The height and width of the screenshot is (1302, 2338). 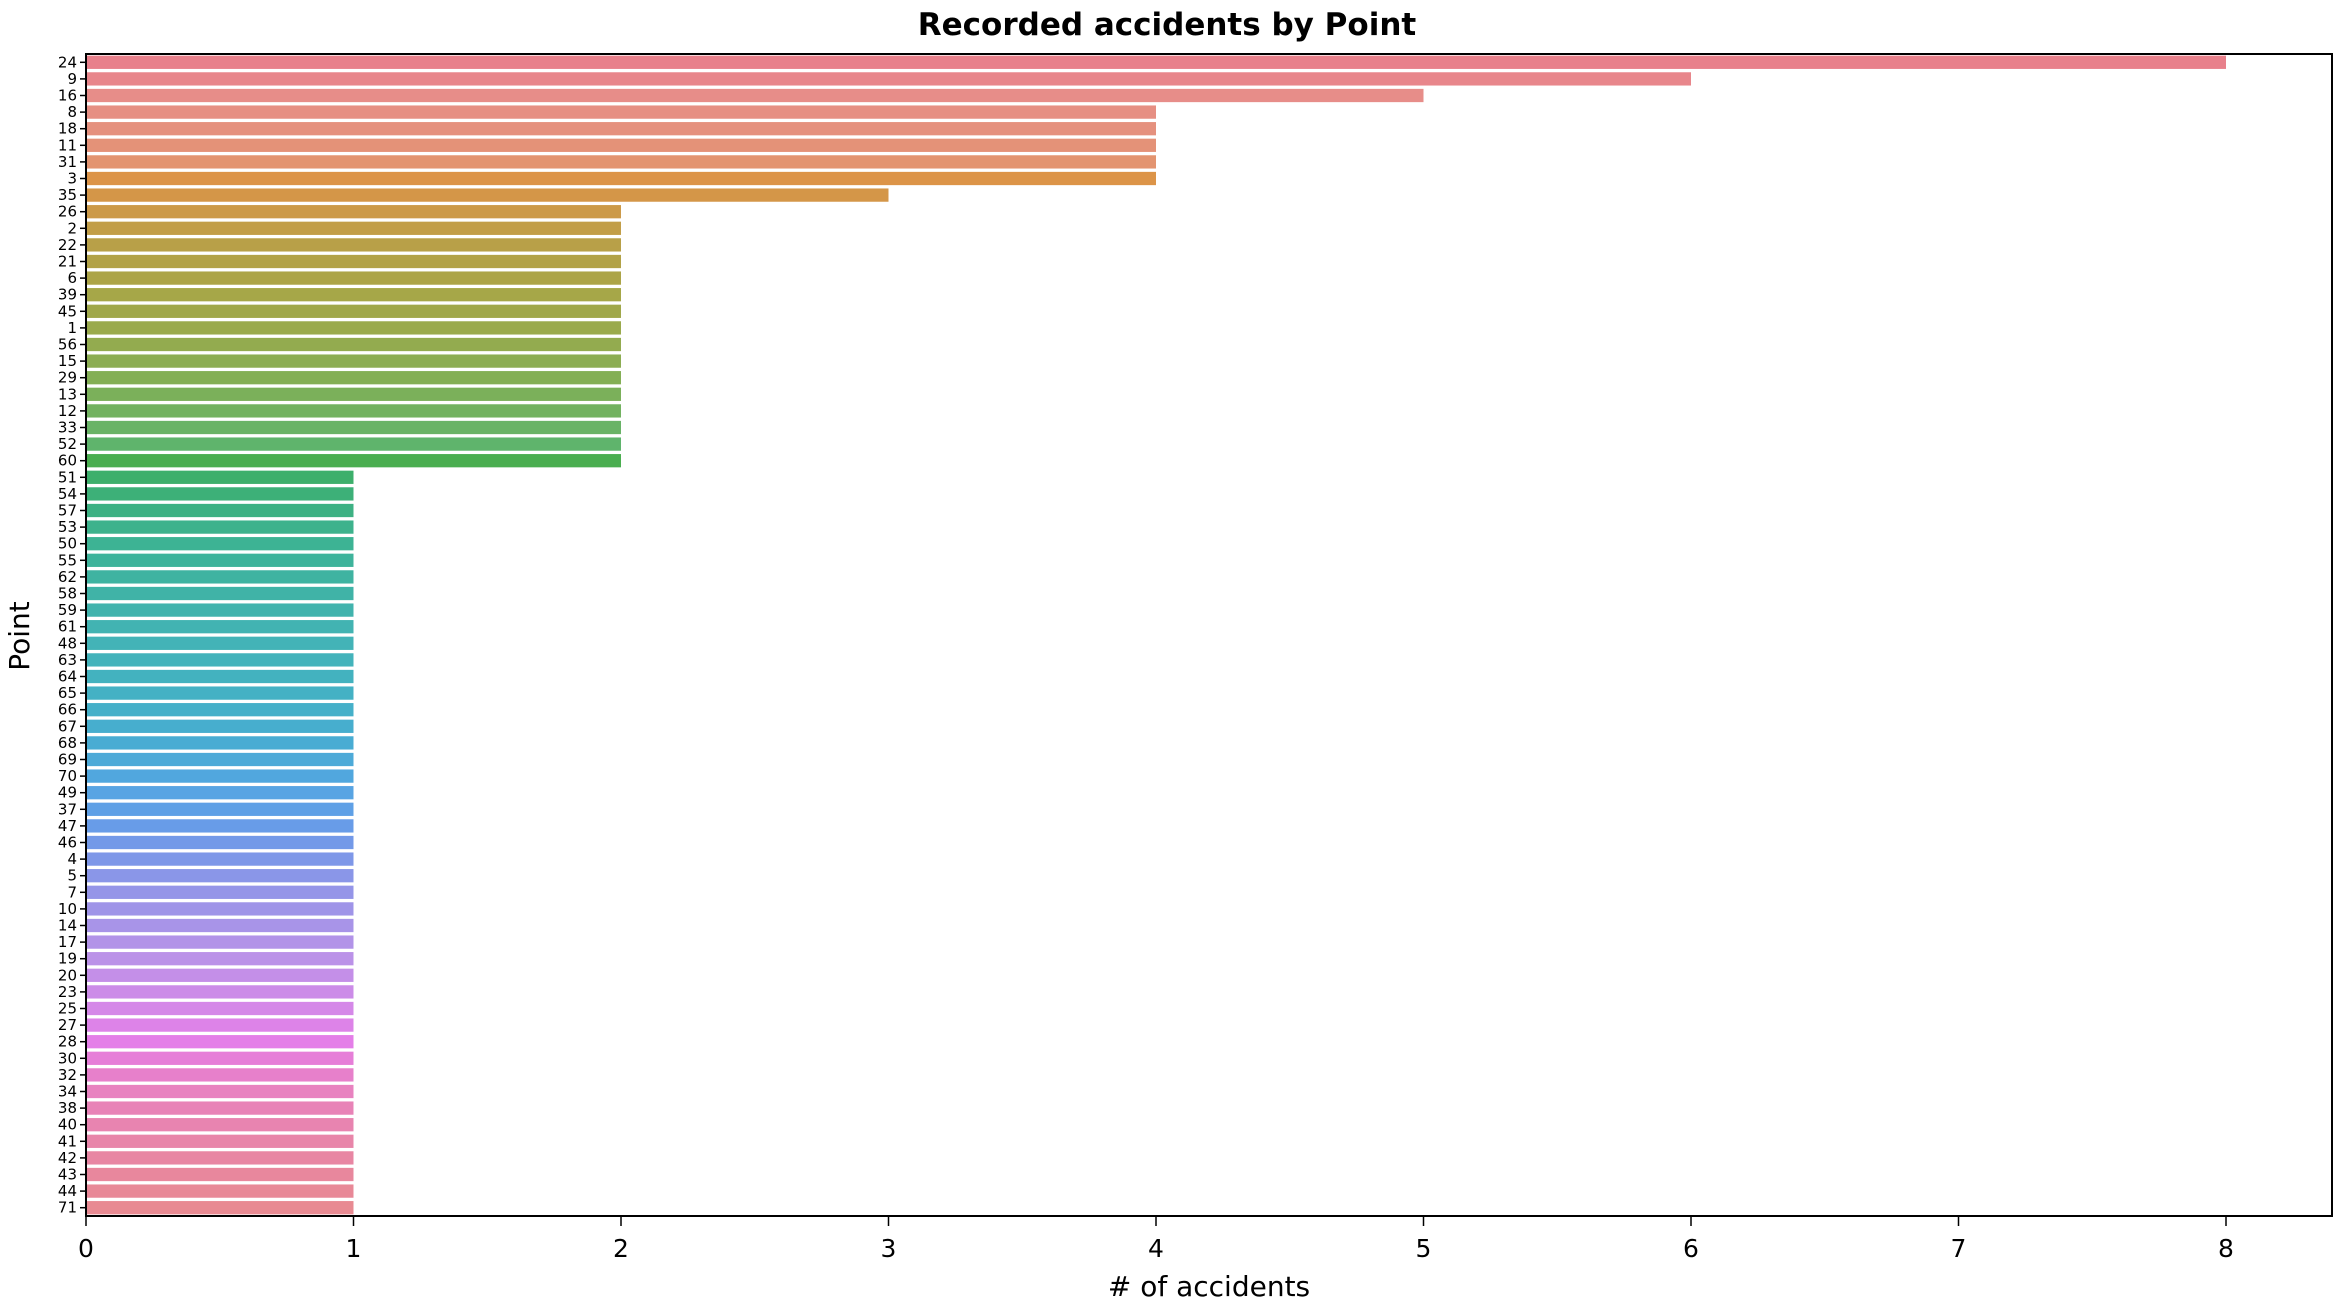 I want to click on y-tick-label: 21, so click(x=67, y=262).